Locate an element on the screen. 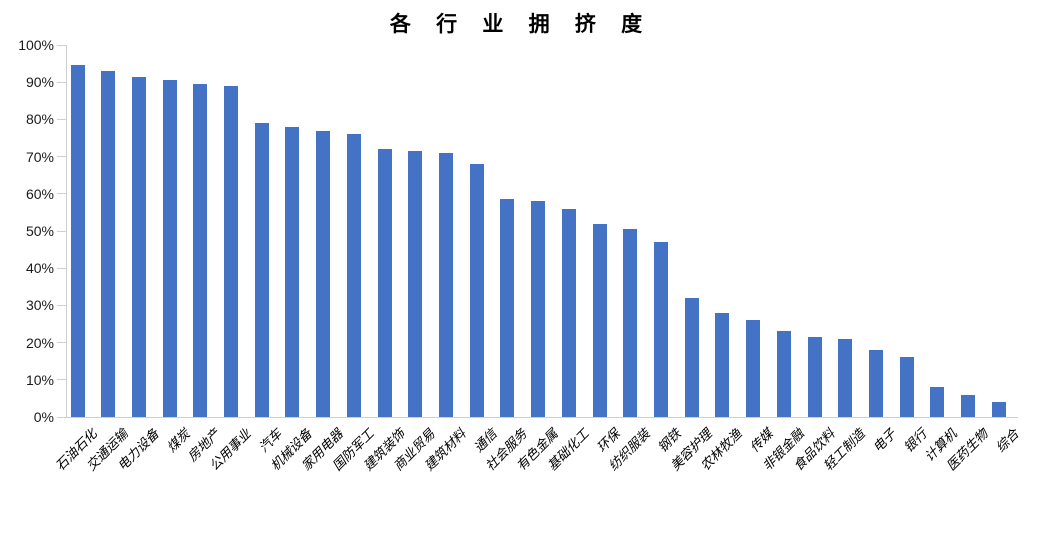  y-tick-label: 60% is located at coordinates (39, 193).